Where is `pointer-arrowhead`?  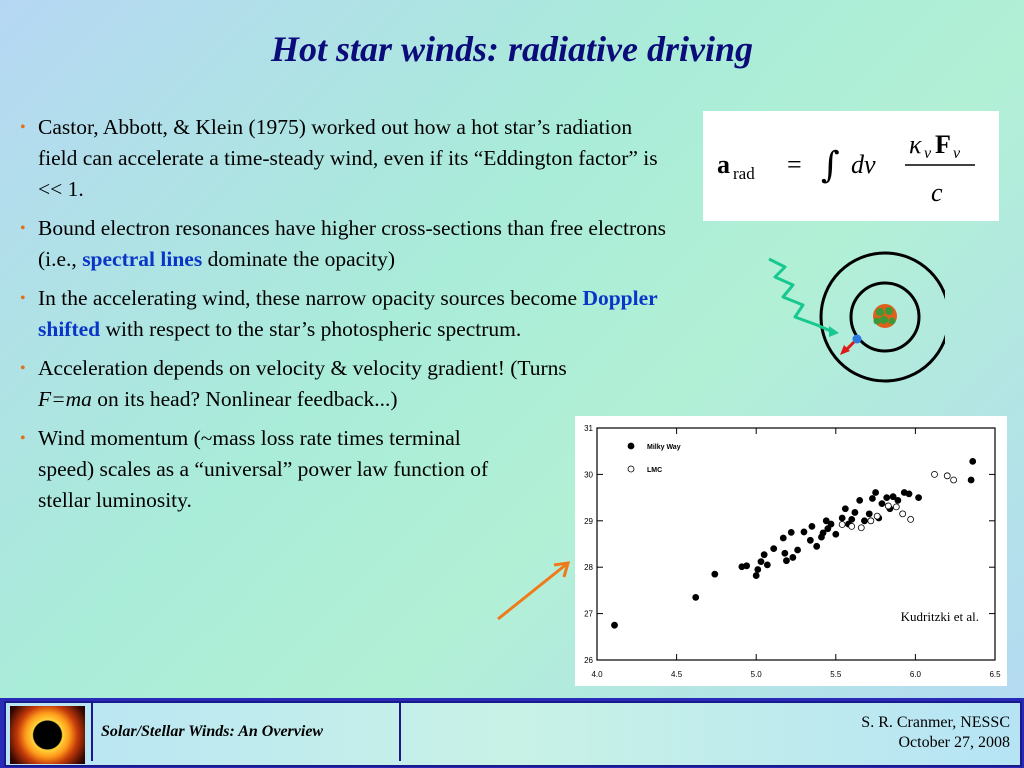 pointer-arrowhead is located at coordinates (562, 569).